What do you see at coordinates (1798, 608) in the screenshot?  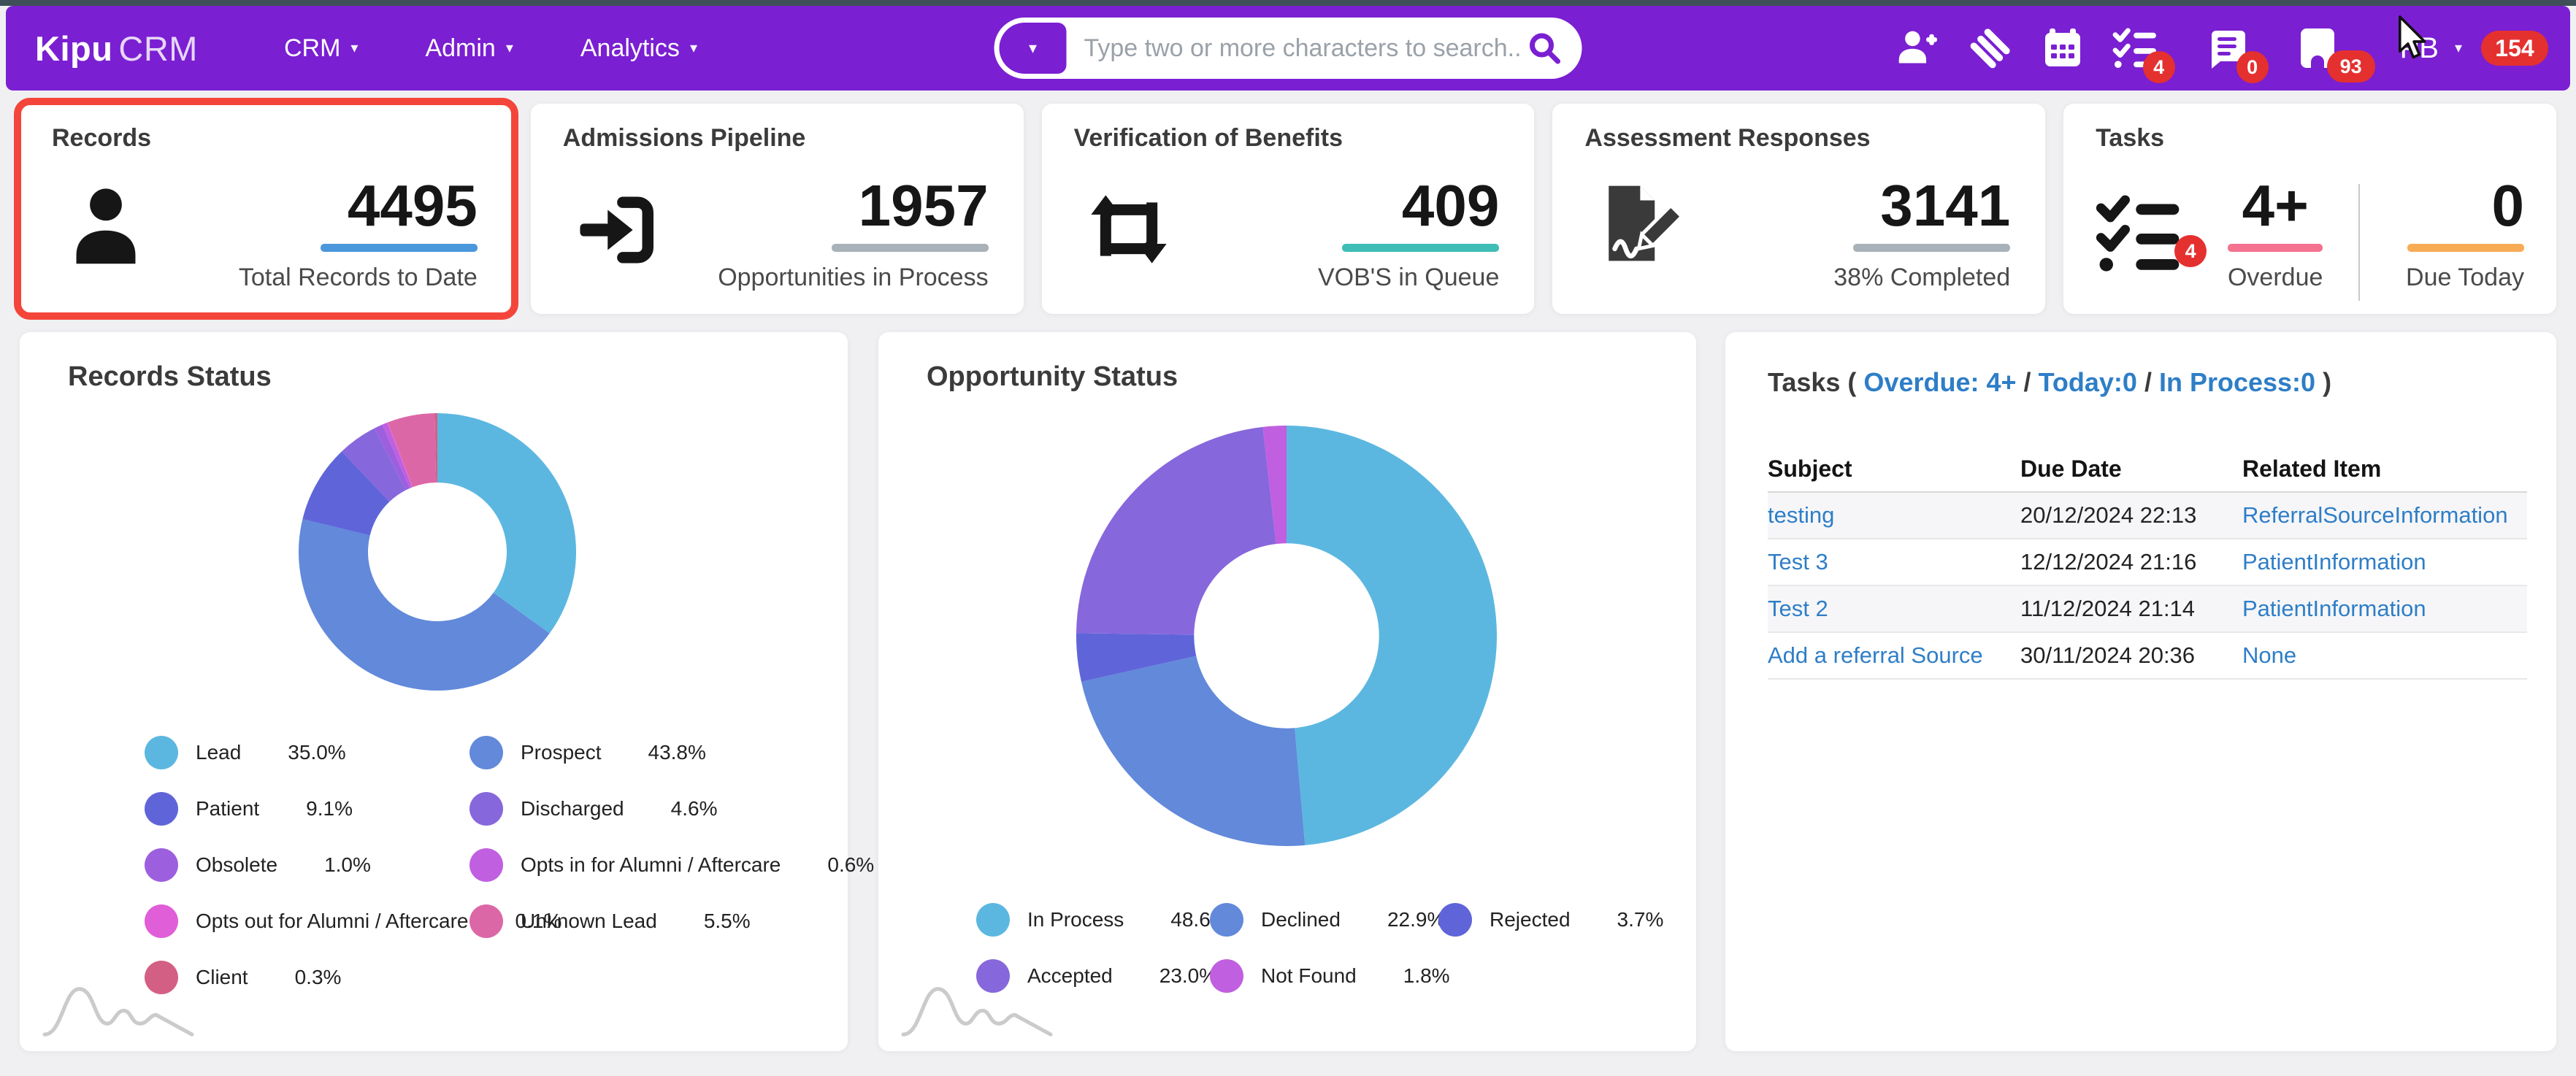 I see `task-subject-link: Test 2` at bounding box center [1798, 608].